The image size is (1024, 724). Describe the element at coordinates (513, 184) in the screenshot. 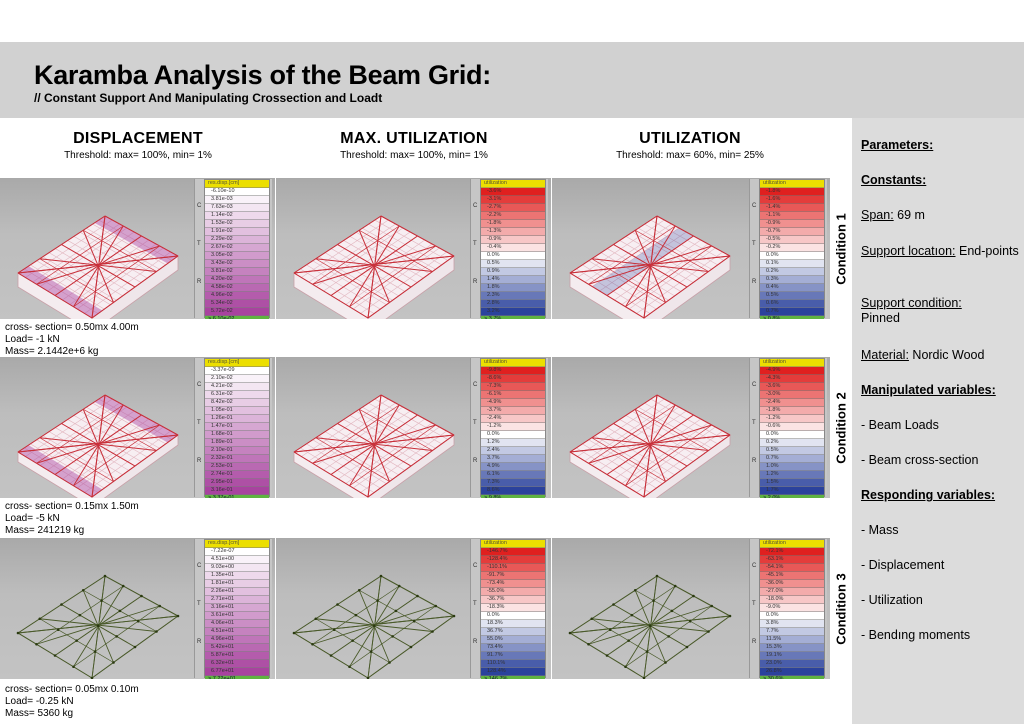

I see `legend-title: utilization` at that location.